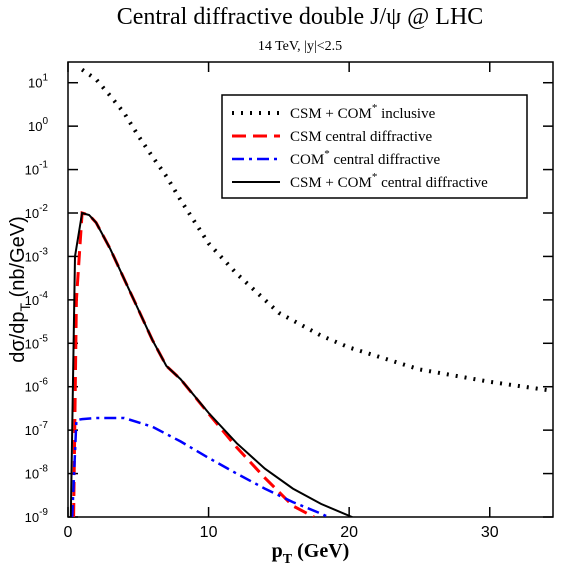 Image resolution: width=567 pixels, height=566 pixels. I want to click on y-tick-label: 10⁻⁹, so click(37, 516).